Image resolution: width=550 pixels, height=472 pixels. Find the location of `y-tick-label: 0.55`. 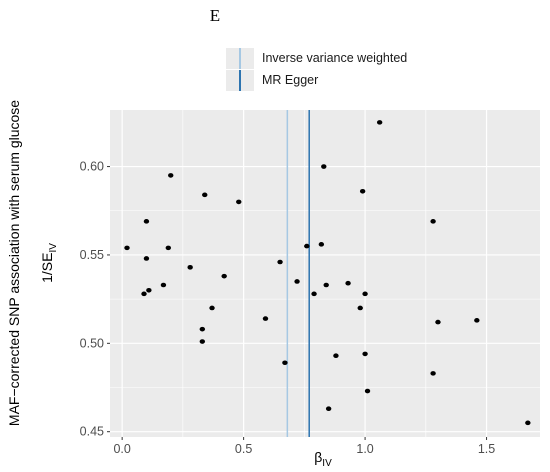

y-tick-label: 0.55 is located at coordinates (92, 255).